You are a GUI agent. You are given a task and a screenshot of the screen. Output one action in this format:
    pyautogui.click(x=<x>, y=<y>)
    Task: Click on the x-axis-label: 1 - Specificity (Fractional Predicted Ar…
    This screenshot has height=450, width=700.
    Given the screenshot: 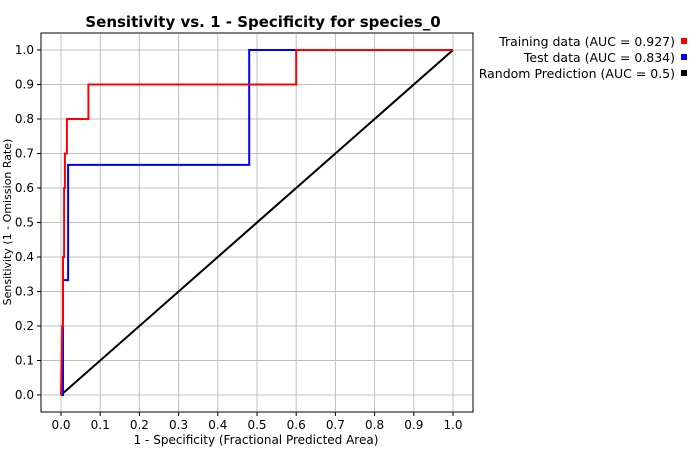 What is the action you would take?
    pyautogui.click(x=256, y=440)
    